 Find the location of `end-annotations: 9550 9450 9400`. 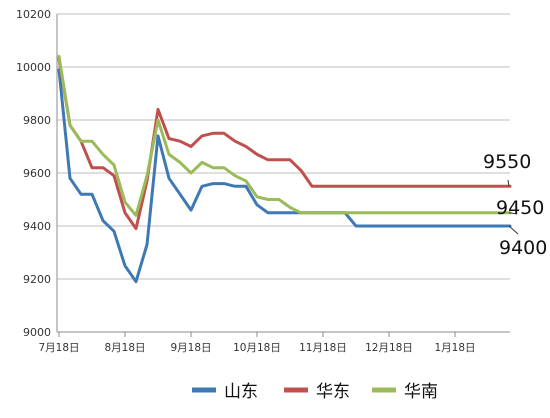

end-annotations: 9550 9450 9400 is located at coordinates (515, 205).